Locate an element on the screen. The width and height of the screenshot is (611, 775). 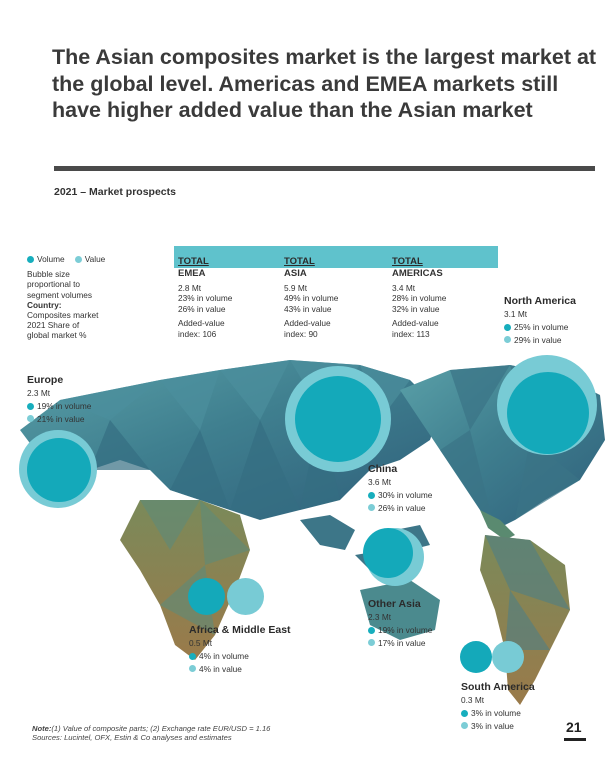
other-asia-volume-bubble is located at coordinates (388, 553).